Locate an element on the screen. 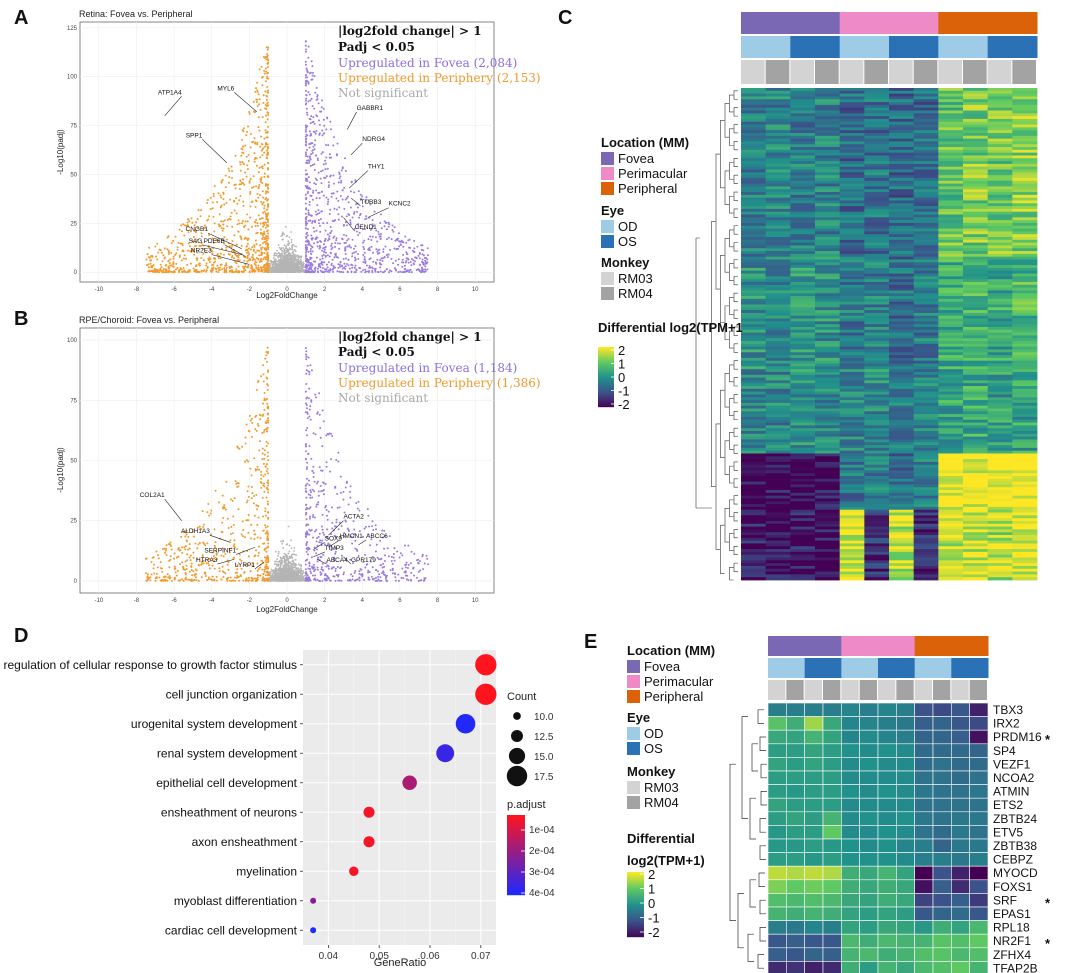 This screenshot has height=973, width=1065. panel-a-legend-fovea: Upregulated in Fovea (2,084) is located at coordinates (427, 63).